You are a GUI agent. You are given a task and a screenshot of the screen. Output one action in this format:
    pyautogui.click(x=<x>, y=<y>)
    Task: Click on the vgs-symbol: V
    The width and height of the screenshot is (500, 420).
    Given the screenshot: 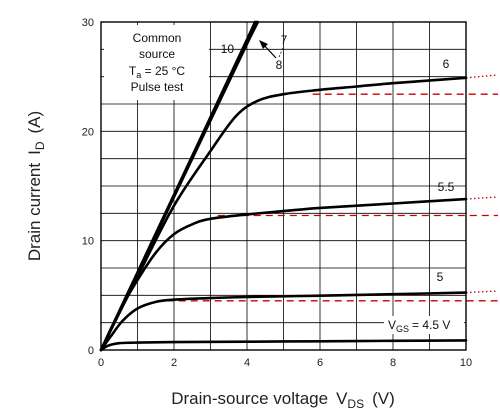 What is the action you would take?
    pyautogui.click(x=392, y=325)
    